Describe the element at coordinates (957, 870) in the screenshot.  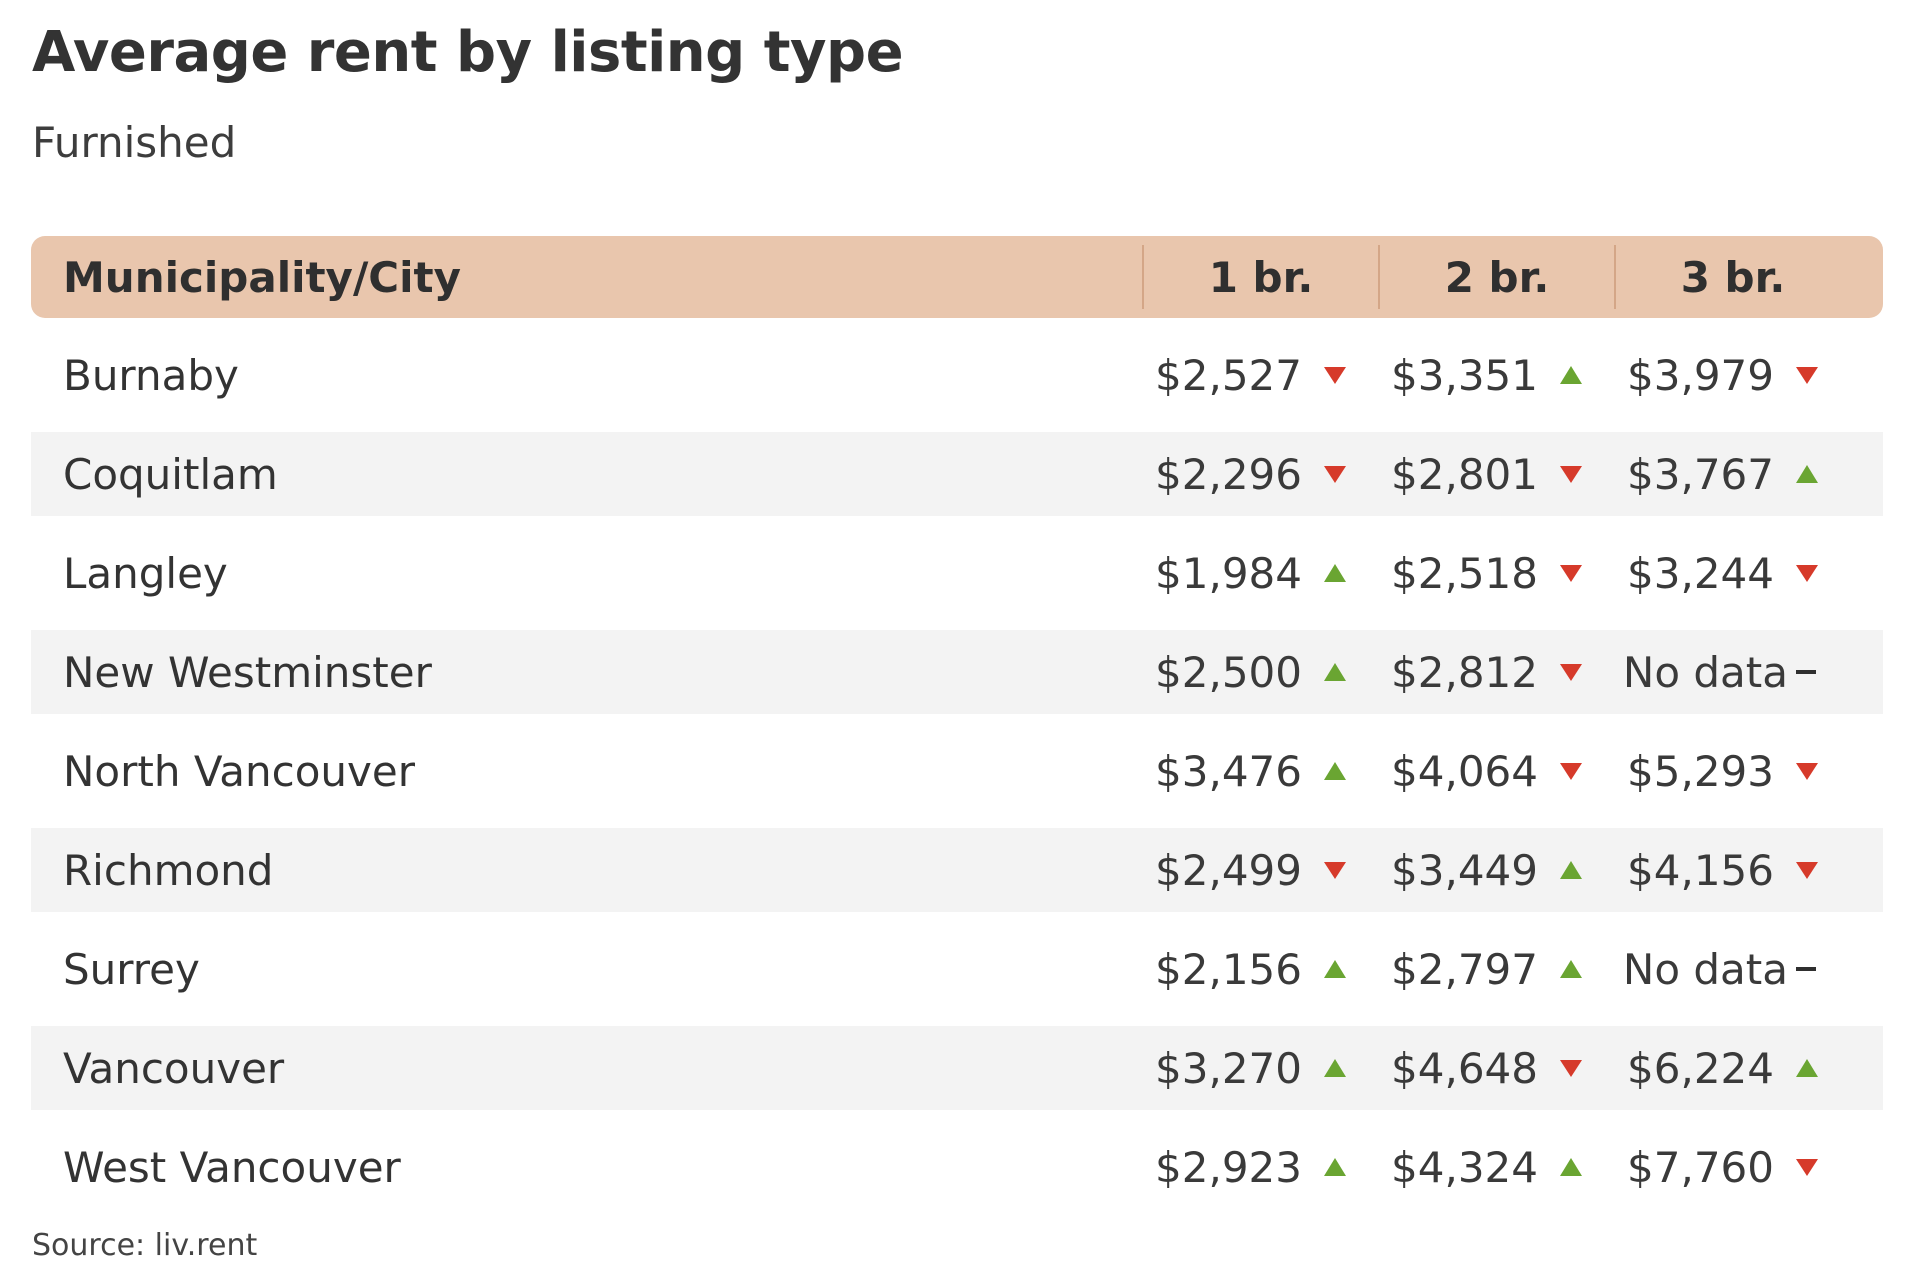
I see `table-row: Richmond $2,499 $3,449 $4,156` at that location.